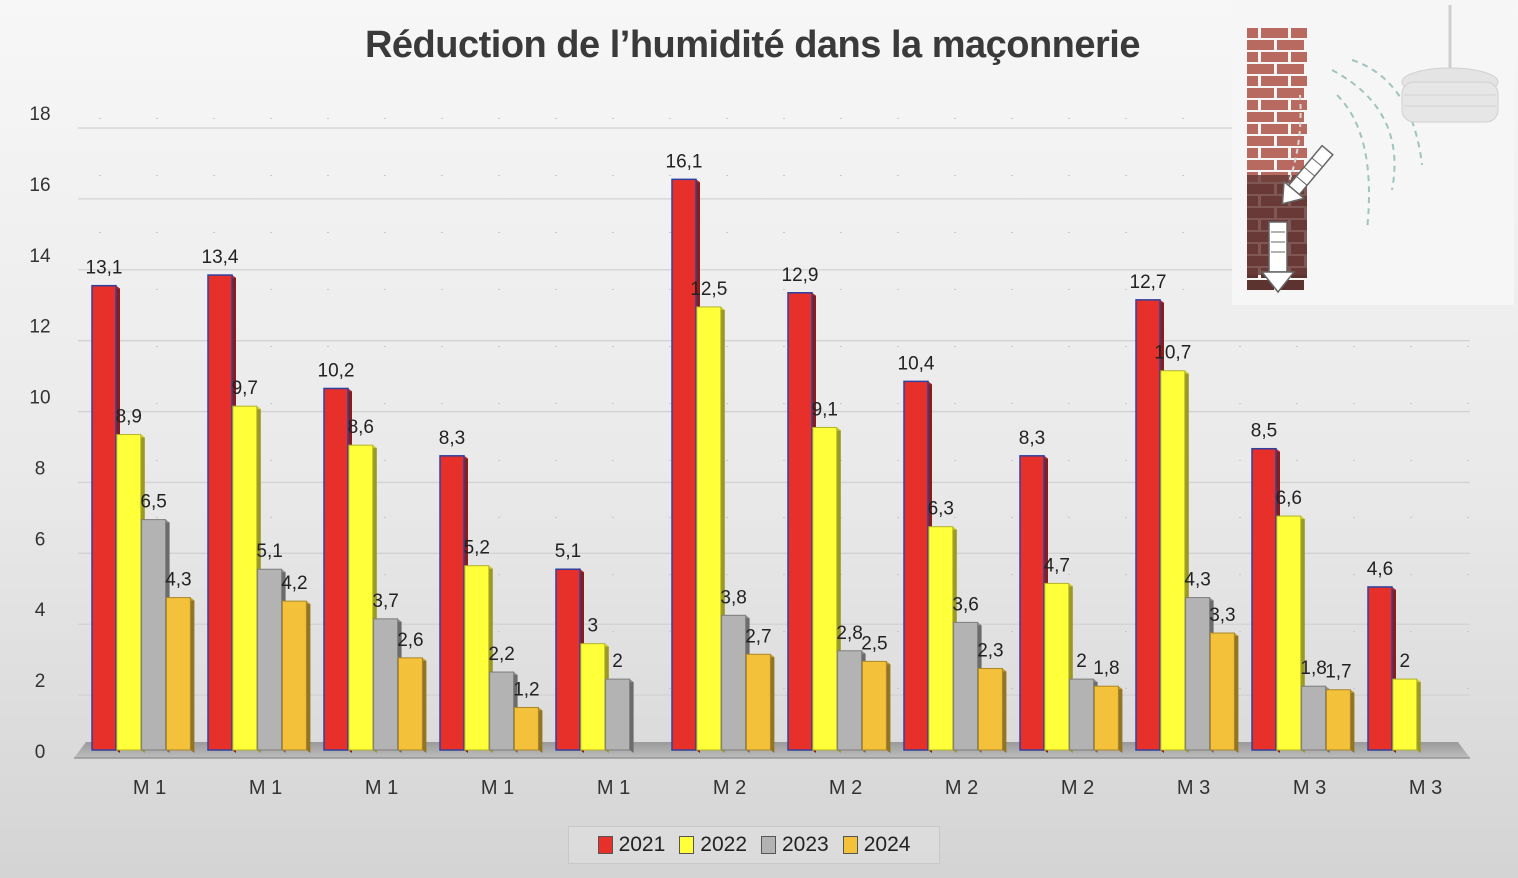 The height and width of the screenshot is (878, 1518). Describe the element at coordinates (723, 844) in the screenshot. I see `legend-label: 2022` at that location.